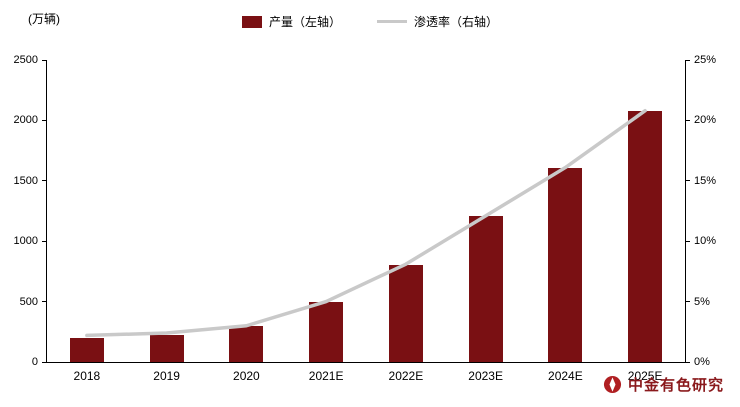 The width and height of the screenshot is (740, 407). Describe the element at coordinates (705, 241) in the screenshot. I see `right-axis-tick-label: 10%` at that location.